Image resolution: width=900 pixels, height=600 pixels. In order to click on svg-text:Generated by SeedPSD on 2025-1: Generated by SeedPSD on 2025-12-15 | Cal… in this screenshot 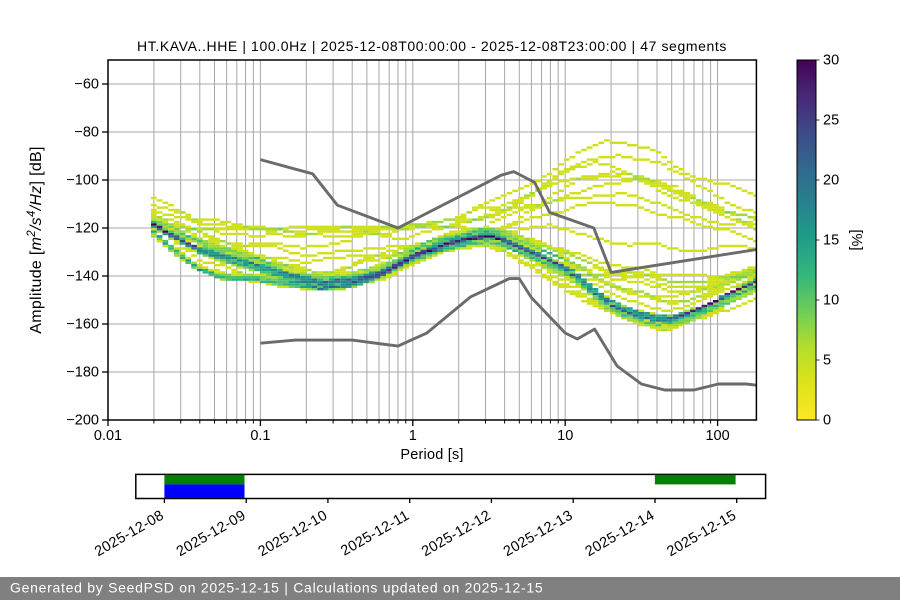, I will do `click(276, 588)`.